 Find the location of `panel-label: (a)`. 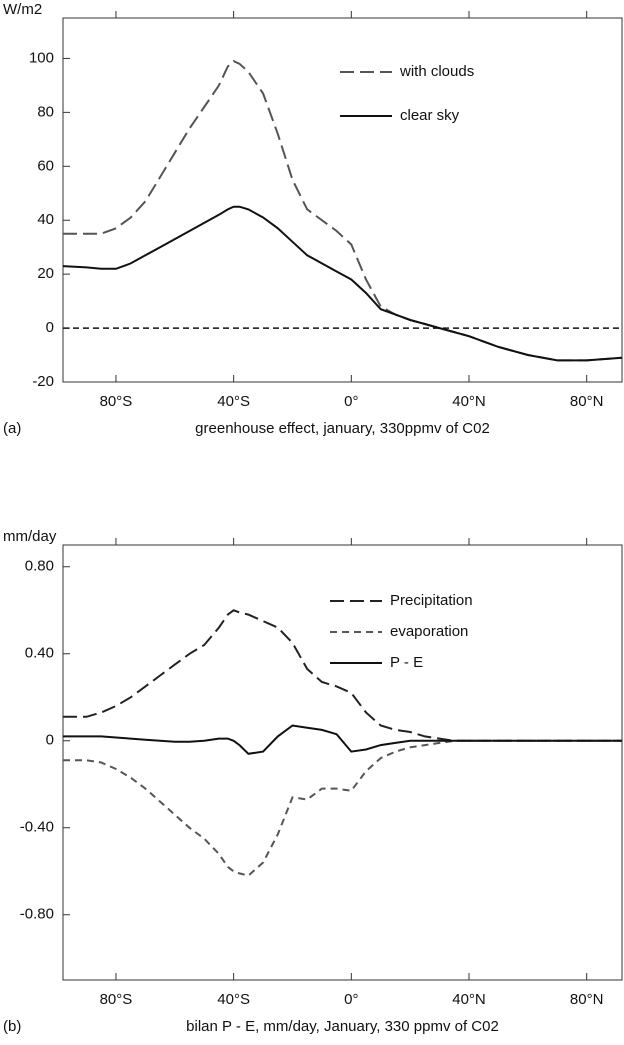

panel-label: (a) is located at coordinates (12, 428).